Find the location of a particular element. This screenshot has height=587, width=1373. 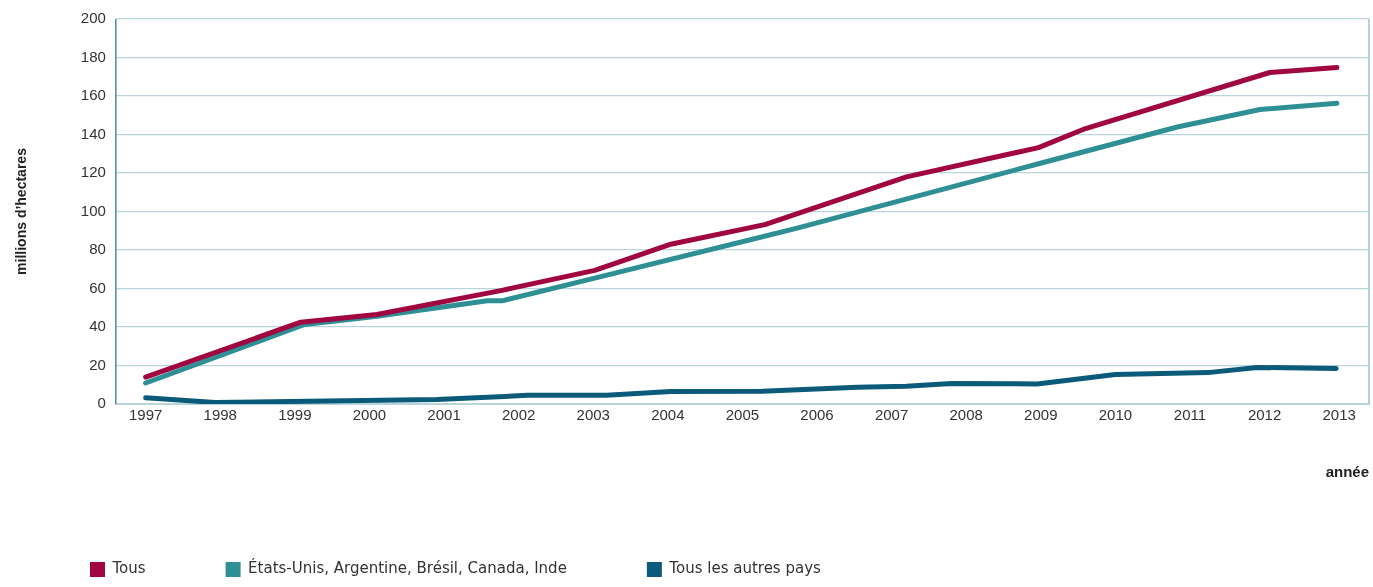

x-tick-label: 2003 is located at coordinates (593, 415).